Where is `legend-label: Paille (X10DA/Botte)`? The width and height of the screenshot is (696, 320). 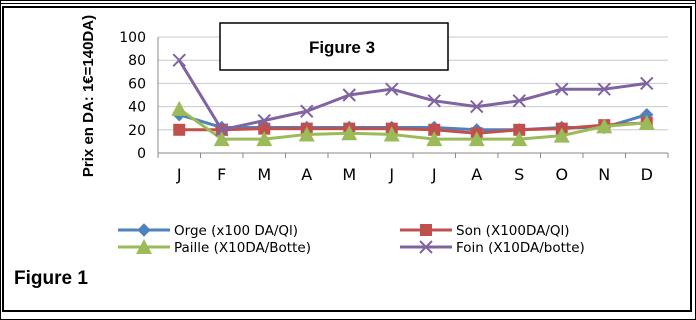
legend-label: Paille (X10DA/Botte) is located at coordinates (242, 248).